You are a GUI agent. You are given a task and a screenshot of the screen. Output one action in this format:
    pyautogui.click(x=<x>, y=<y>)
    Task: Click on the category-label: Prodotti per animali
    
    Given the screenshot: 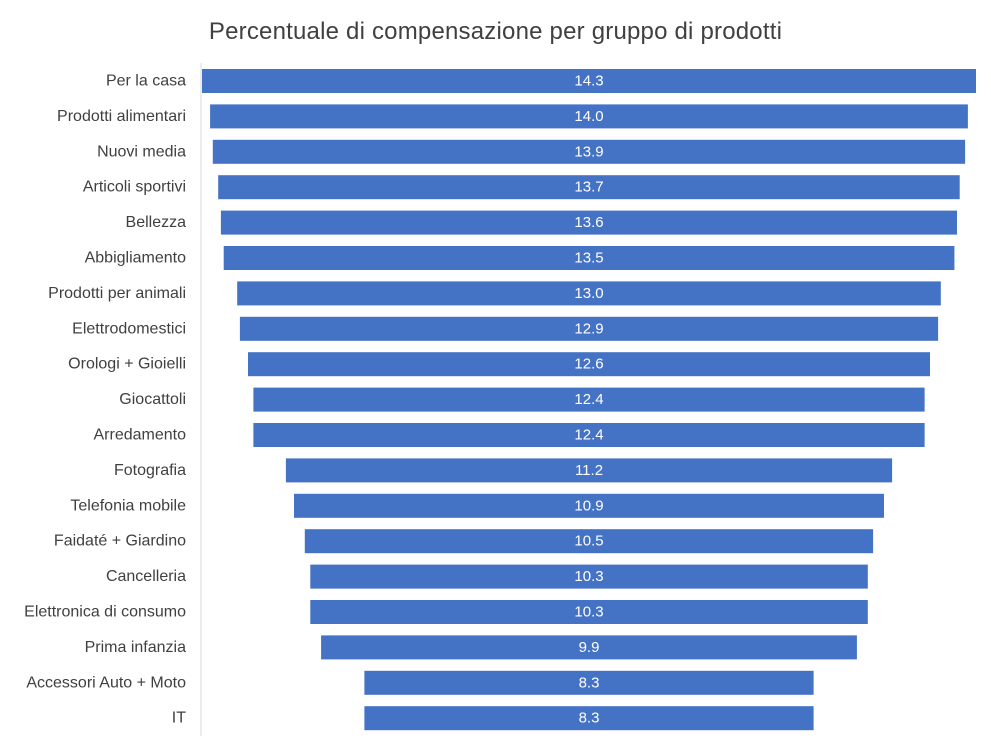 What is the action you would take?
    pyautogui.click(x=117, y=293)
    